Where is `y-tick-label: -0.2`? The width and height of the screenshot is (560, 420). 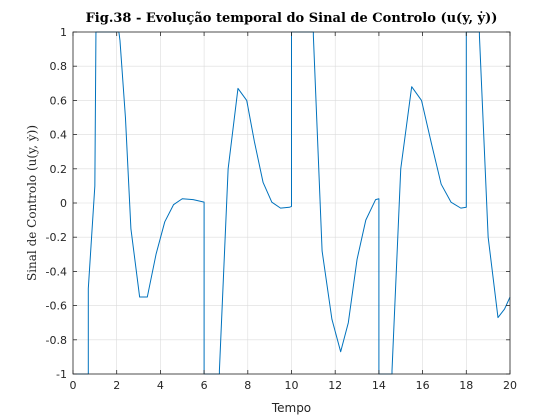 y-tick-label: -0.2 is located at coordinates (56, 237).